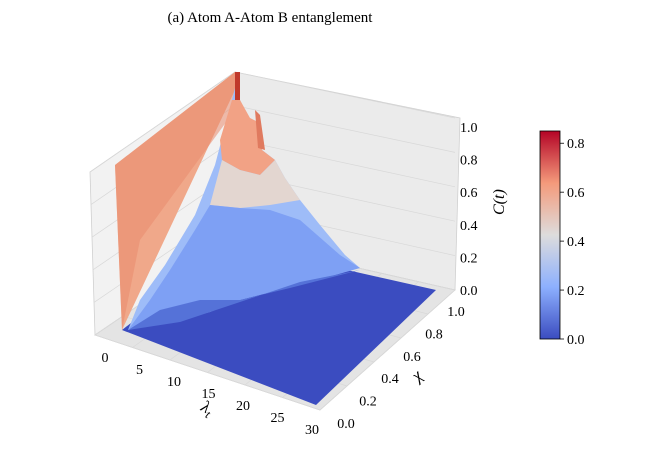  What do you see at coordinates (243, 406) in the screenshot?
I see `x-tick-label: 20` at bounding box center [243, 406].